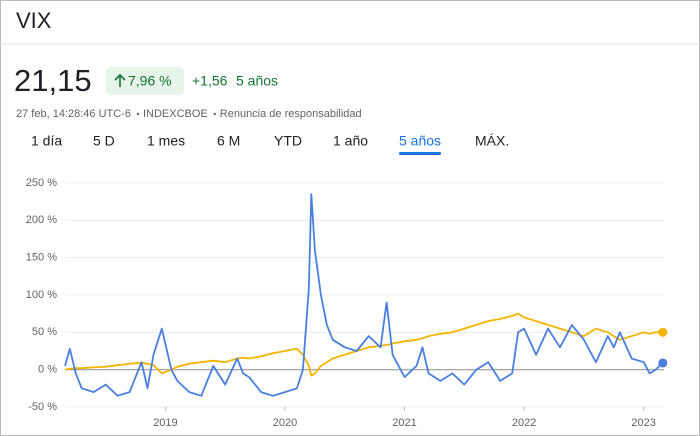  I want to click on tab: 5 años, so click(420, 141).